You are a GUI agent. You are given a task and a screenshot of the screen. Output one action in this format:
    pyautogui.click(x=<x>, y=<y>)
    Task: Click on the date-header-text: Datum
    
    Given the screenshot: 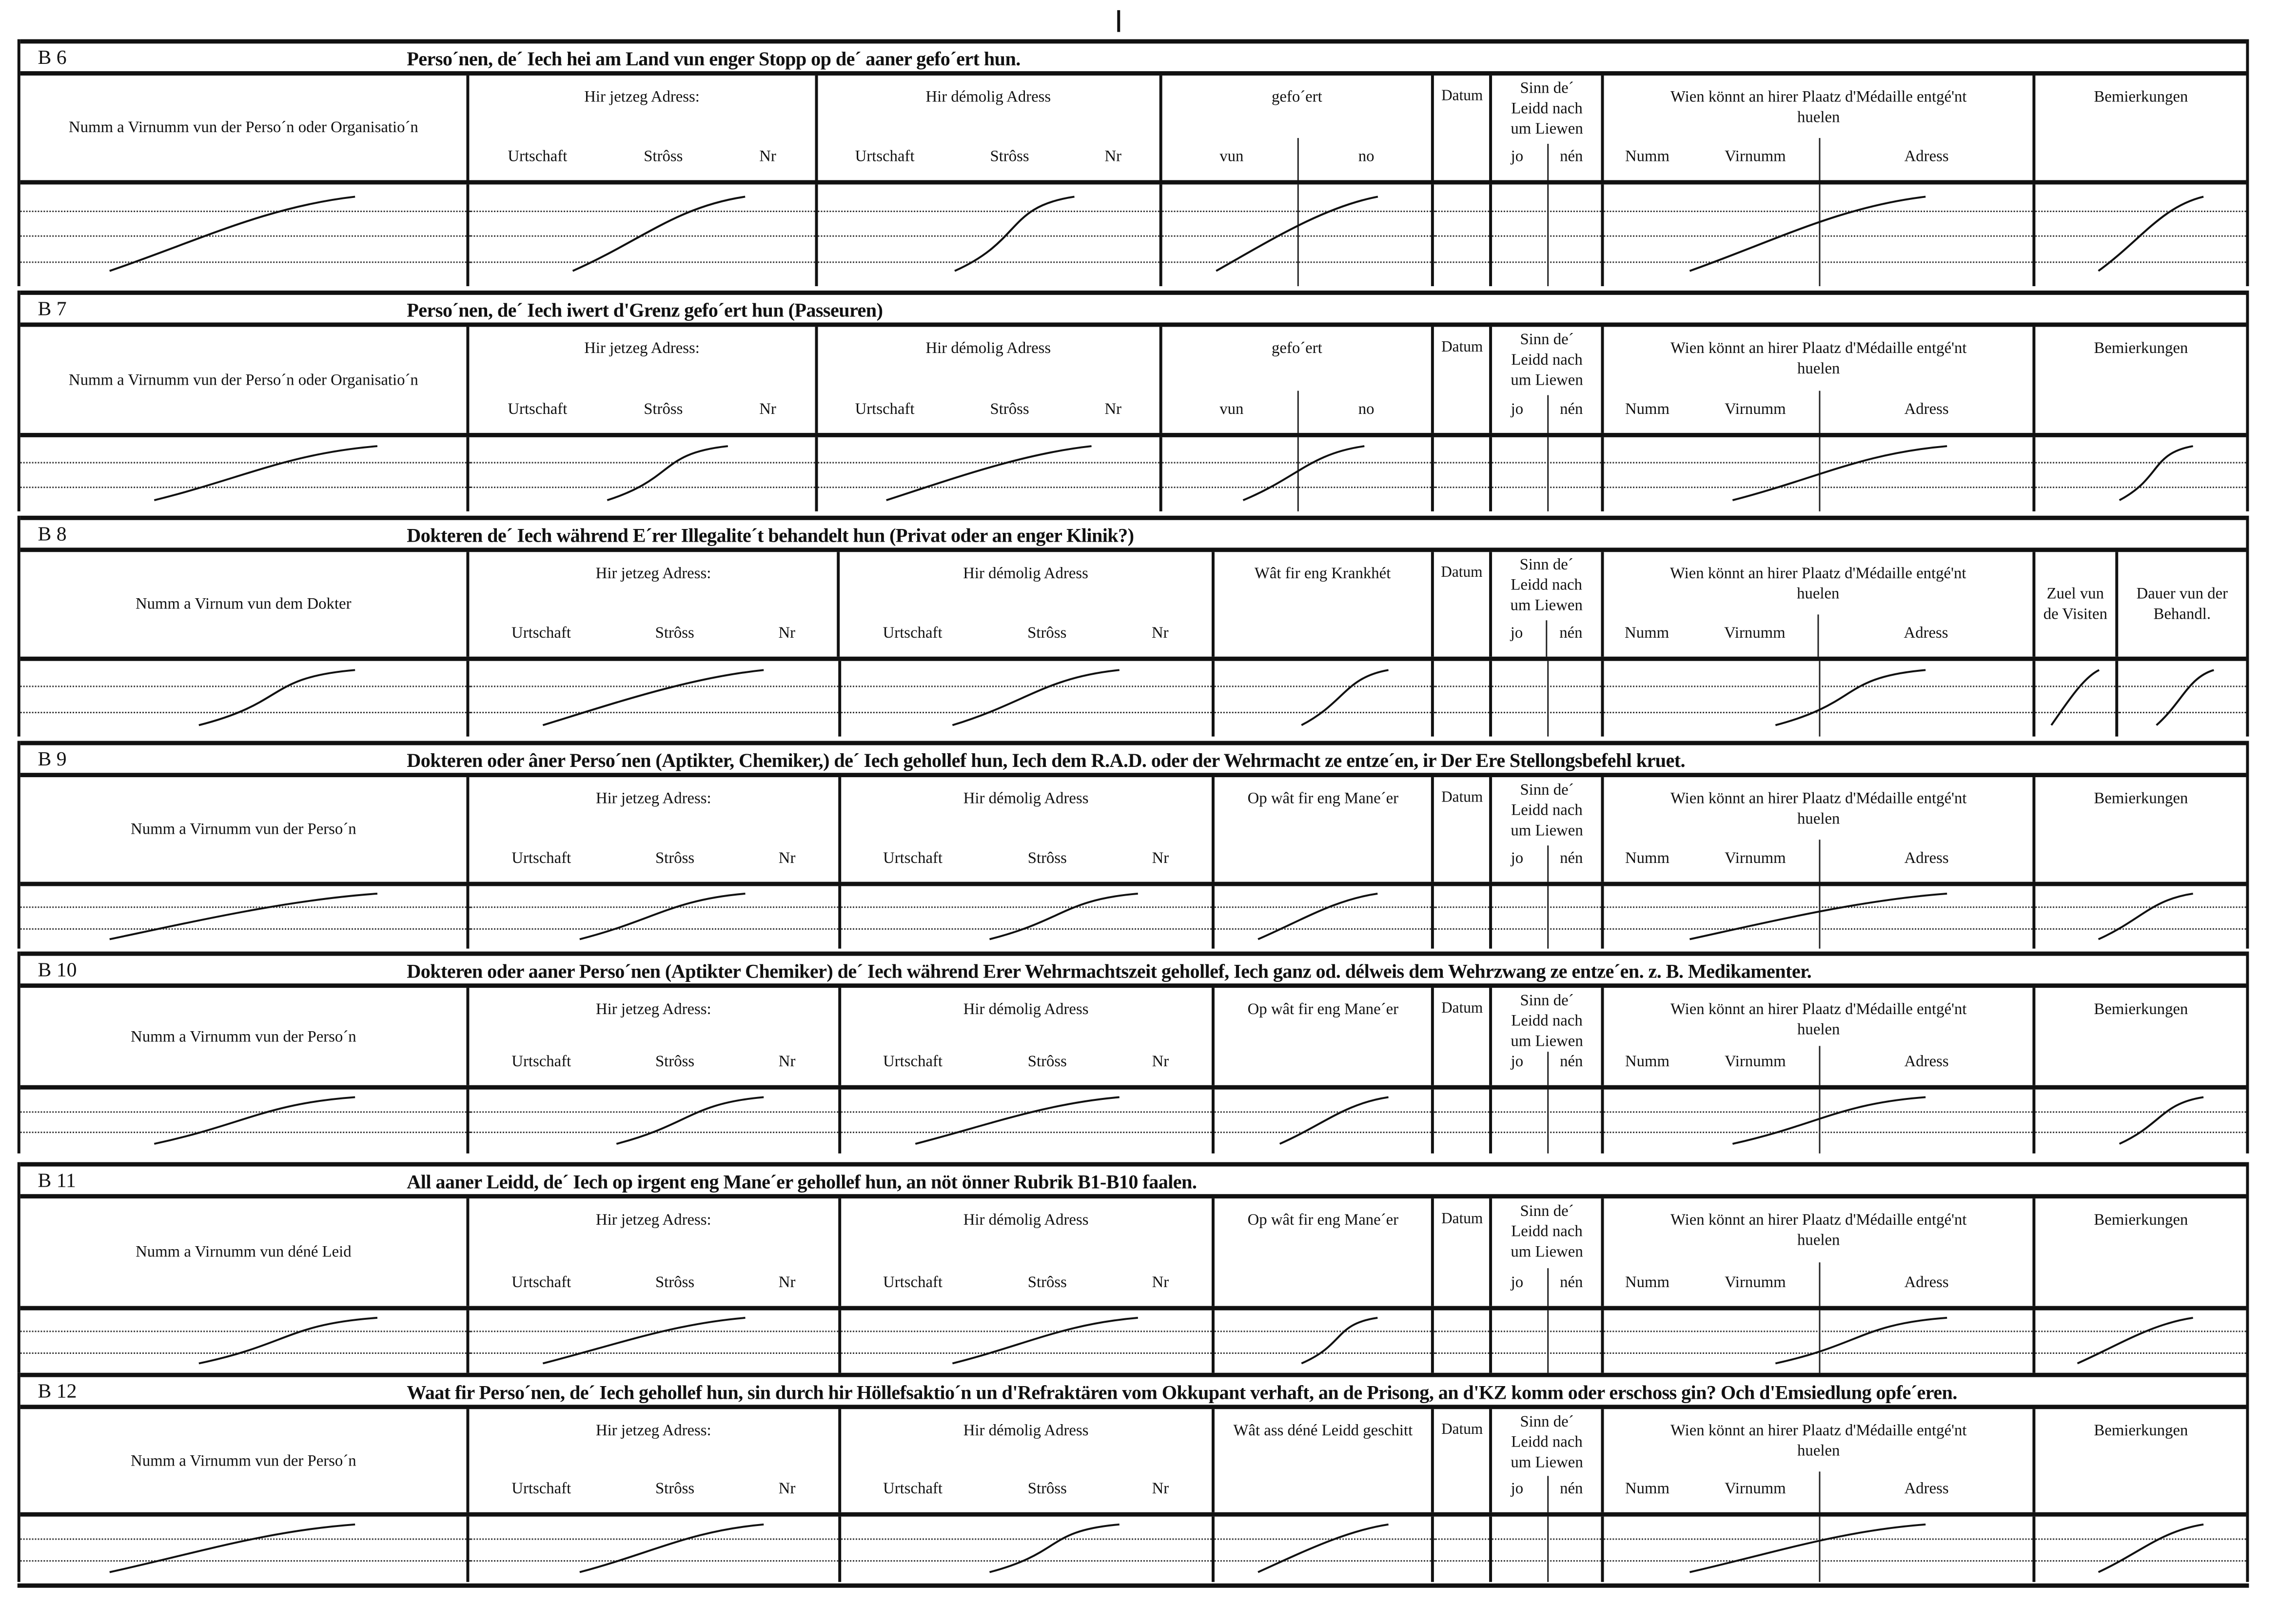 What is the action you would take?
    pyautogui.click(x=1462, y=96)
    